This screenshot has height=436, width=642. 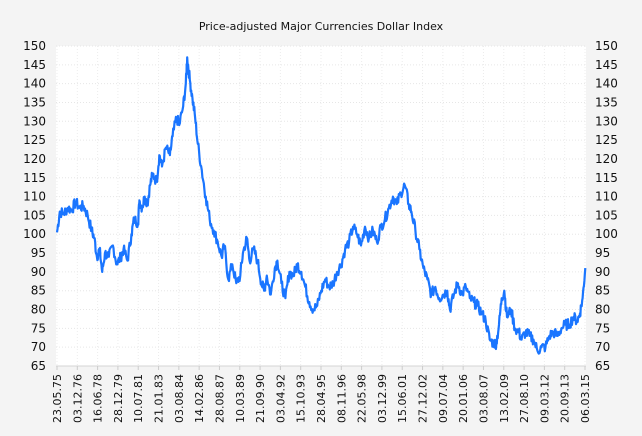 What do you see at coordinates (38, 310) in the screenshot?
I see `y-tick-label-left: 80` at bounding box center [38, 310].